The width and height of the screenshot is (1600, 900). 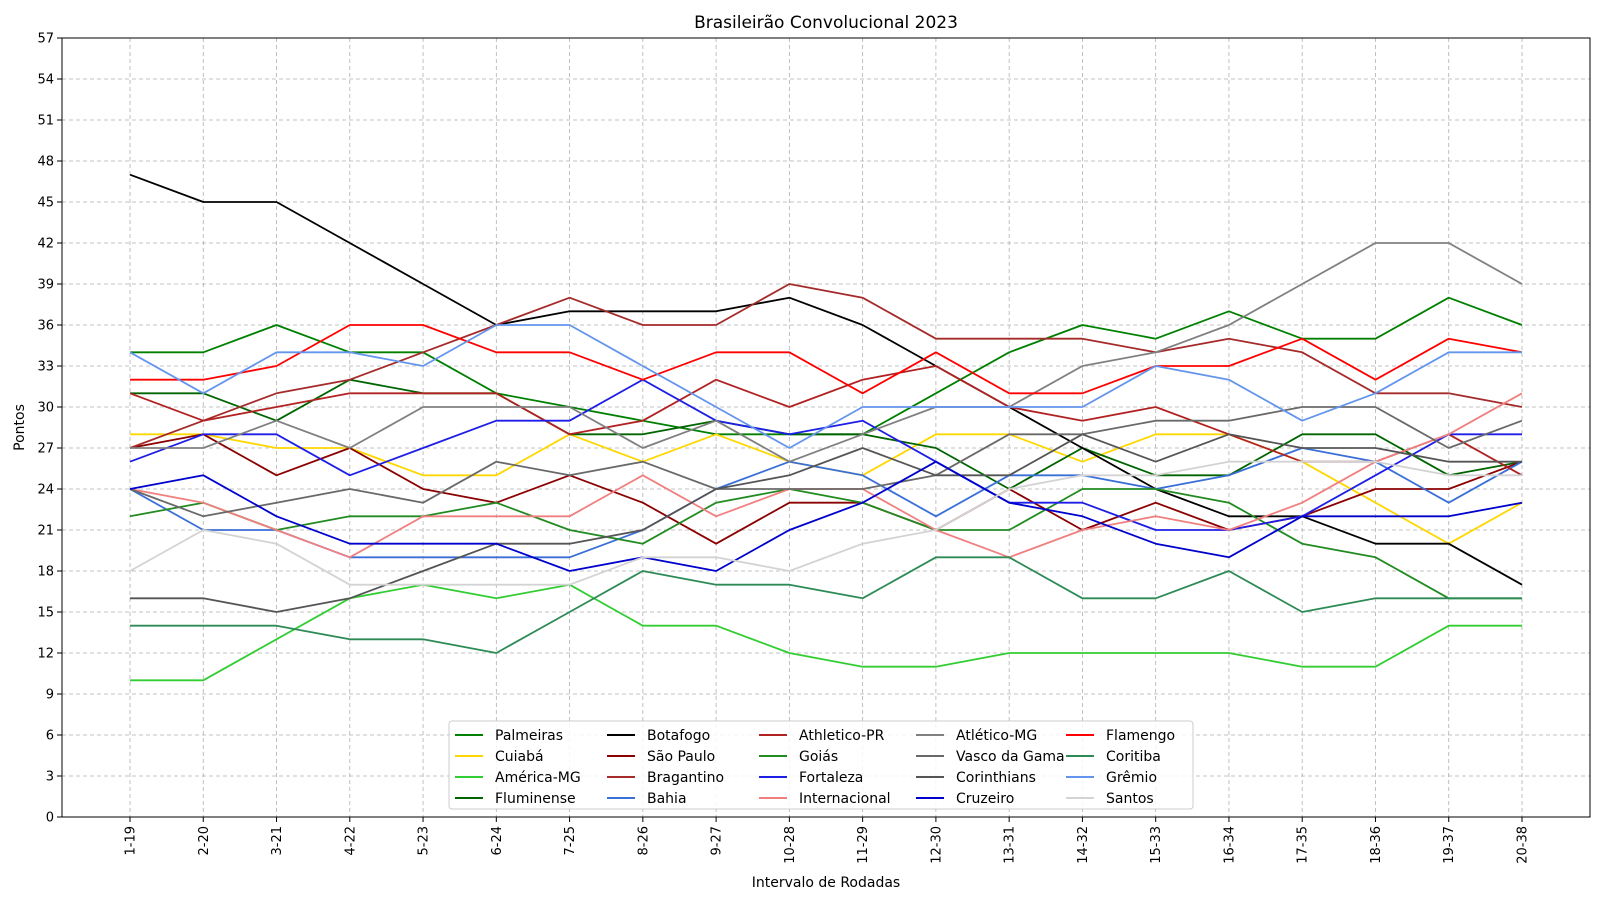 What do you see at coordinates (50, 777) in the screenshot?
I see `y-tick-label: 3` at bounding box center [50, 777].